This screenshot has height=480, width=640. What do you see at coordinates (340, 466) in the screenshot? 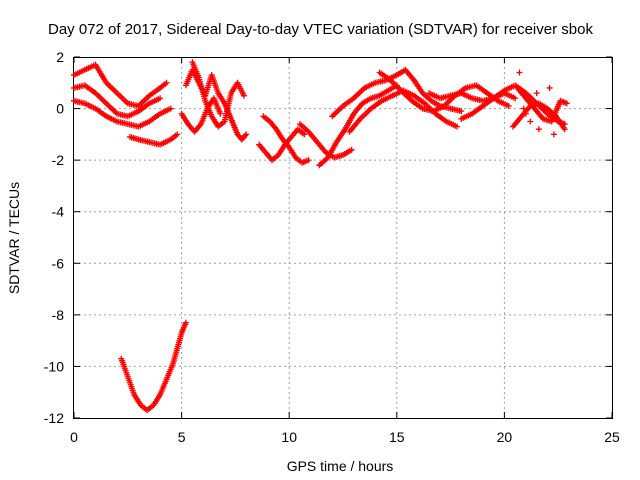
I see `x-axis-label: GPS time / hours` at bounding box center [340, 466].